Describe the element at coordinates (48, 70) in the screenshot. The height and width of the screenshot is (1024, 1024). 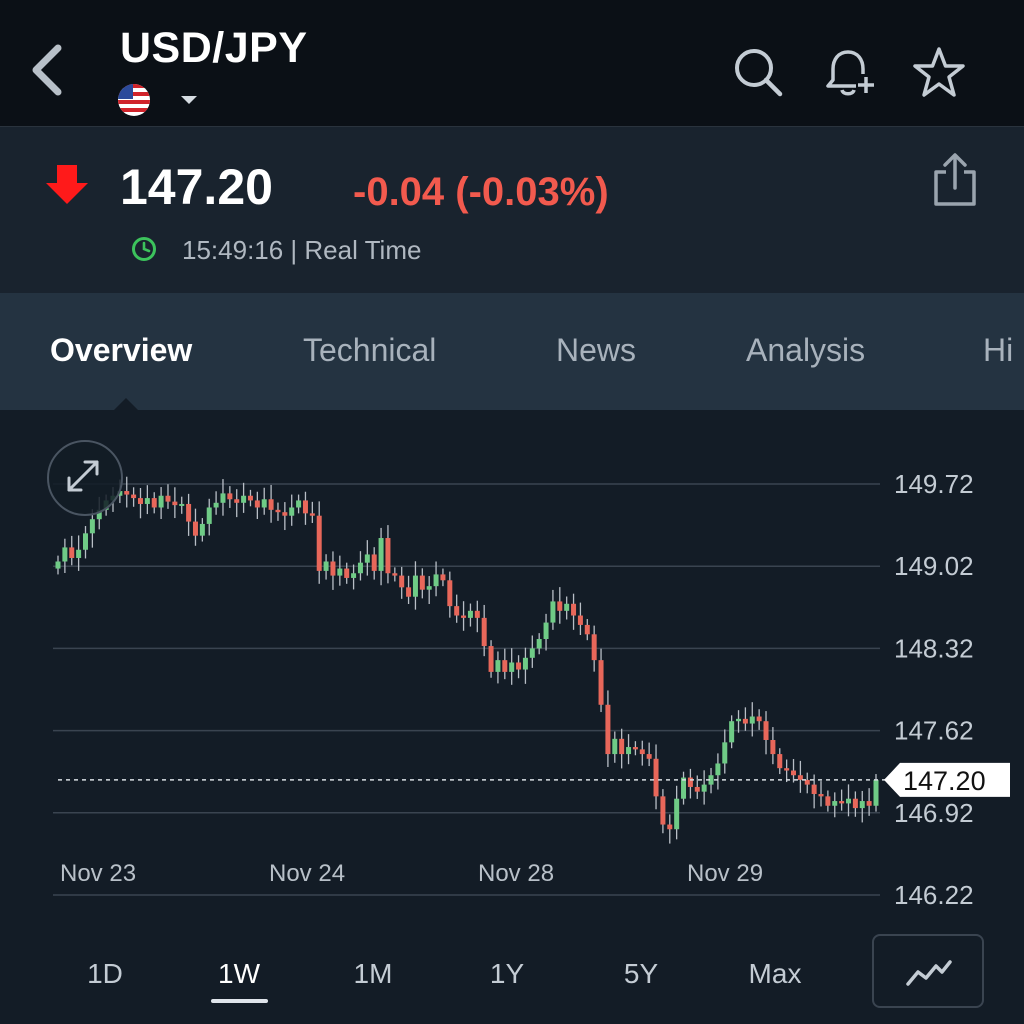
I see `back-button` at that location.